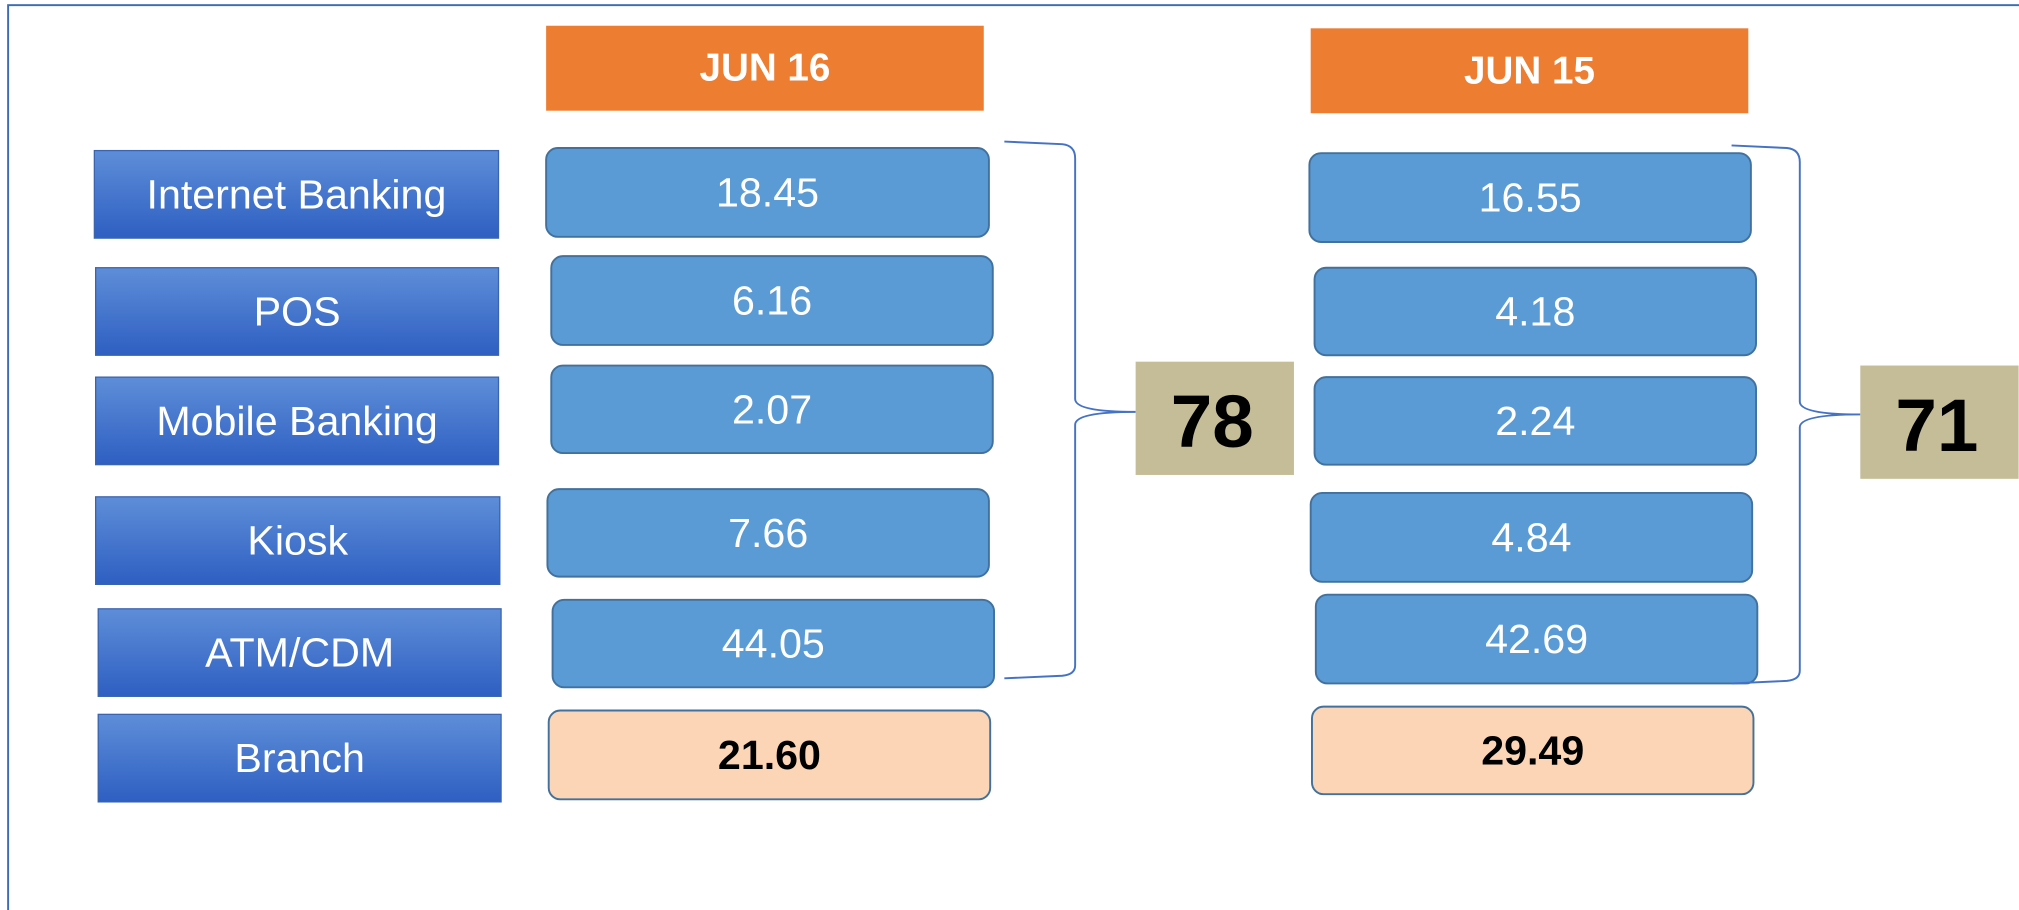  I want to click on row-label: ATM/CDM, so click(299, 653).